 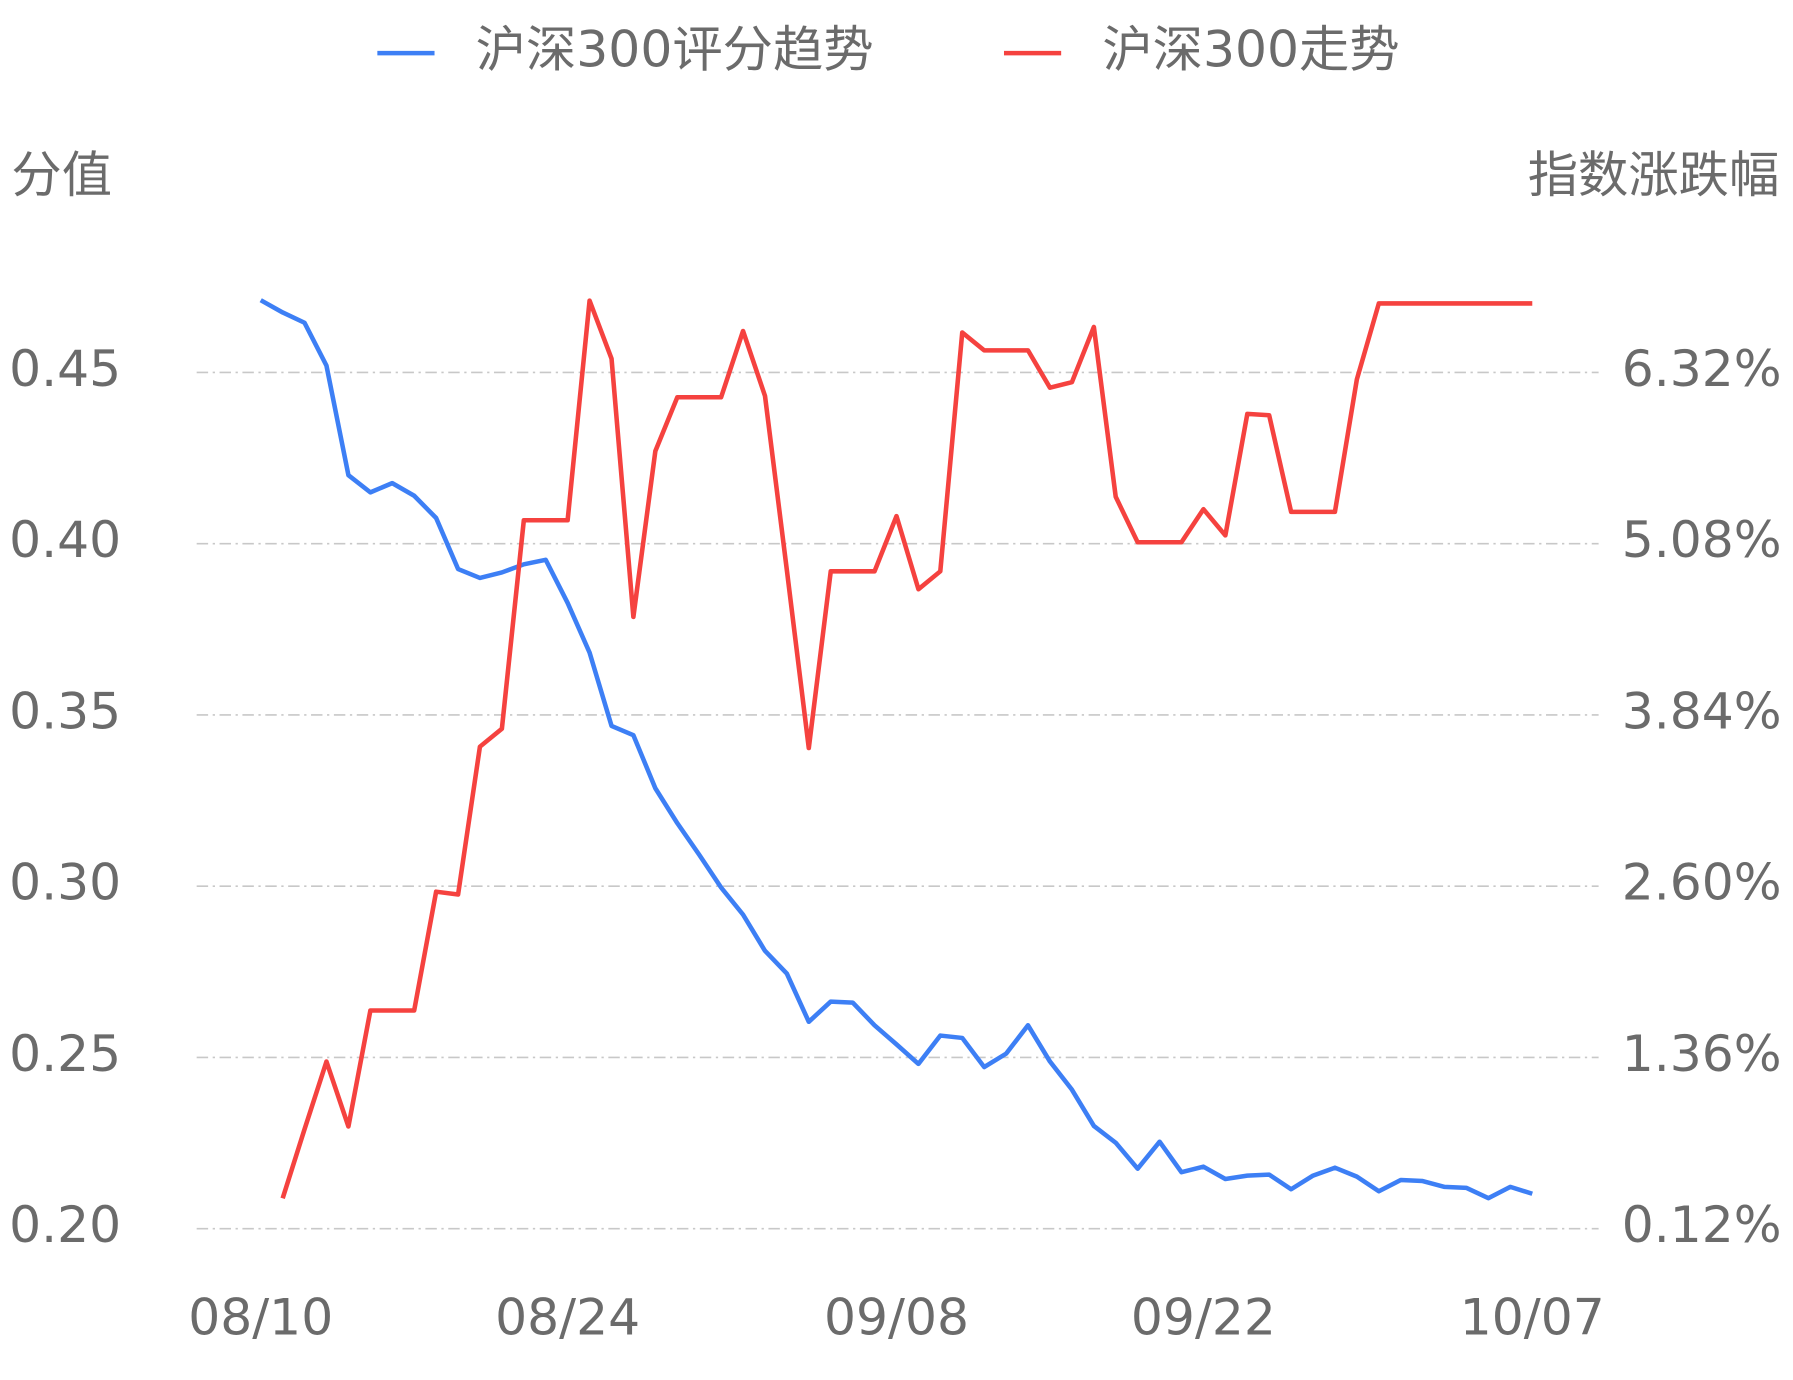 What do you see at coordinates (1250, 50) in the screenshot?
I see `legend-label: 沪深300走势` at bounding box center [1250, 50].